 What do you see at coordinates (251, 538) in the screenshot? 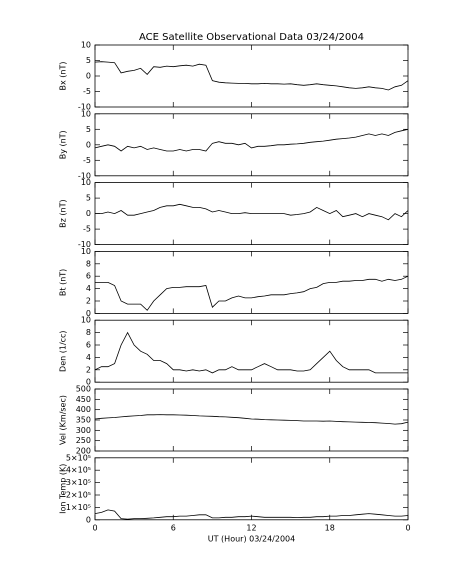
I see `x-axis-label: UT (Hour) 03/24/2004` at bounding box center [251, 538].